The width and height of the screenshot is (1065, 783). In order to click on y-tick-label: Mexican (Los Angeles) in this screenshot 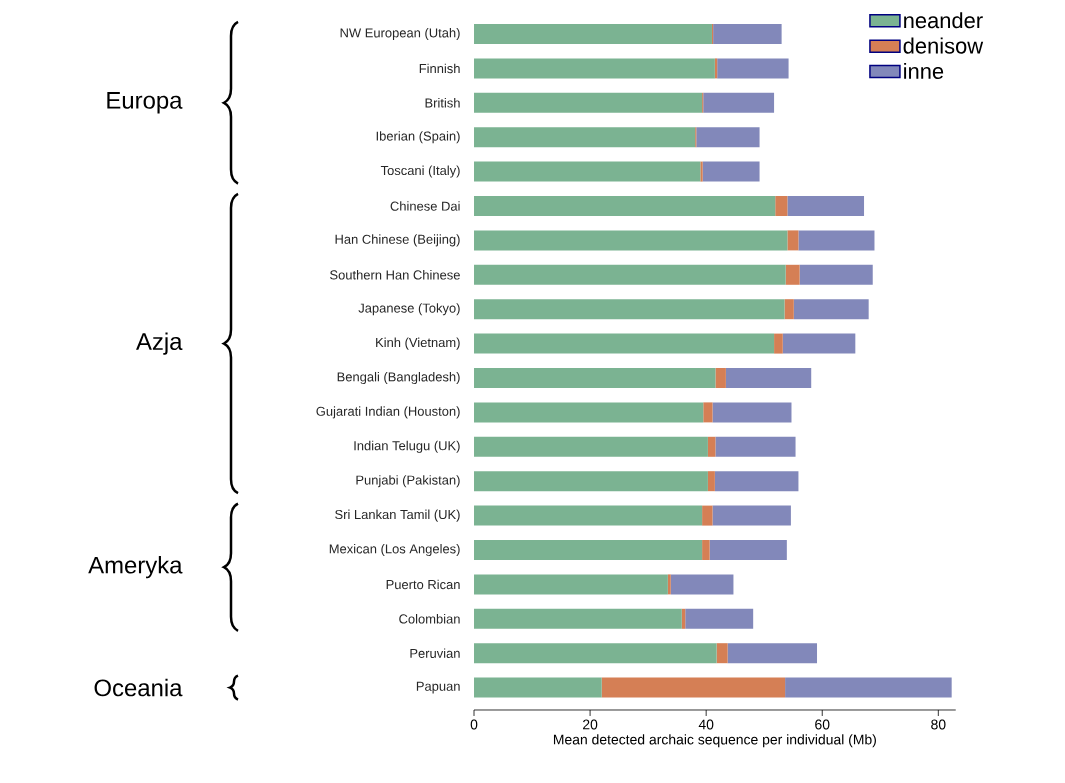, I will do `click(394, 550)`.